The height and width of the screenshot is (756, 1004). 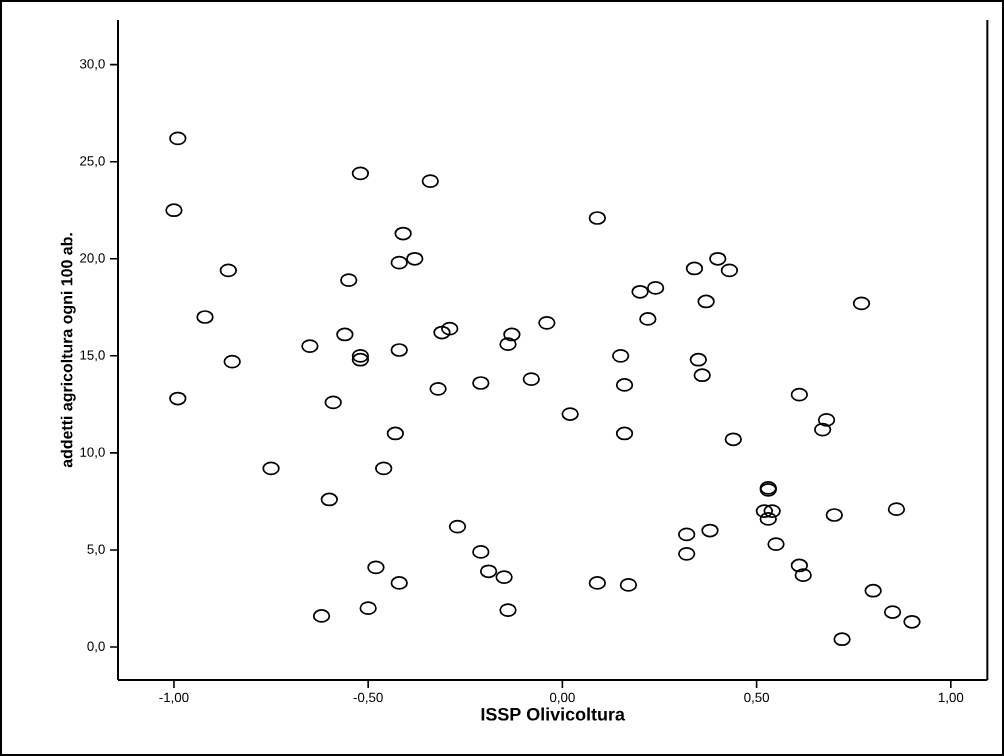 What do you see at coordinates (757, 698) in the screenshot?
I see `x-tick-label: 0,50` at bounding box center [757, 698].